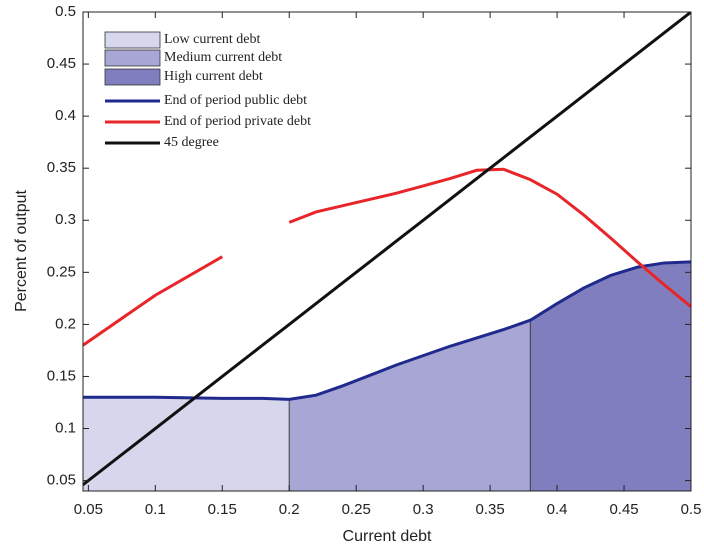 This screenshot has width=704, height=557. I want to click on legend-label: End of period public debt, so click(235, 100).